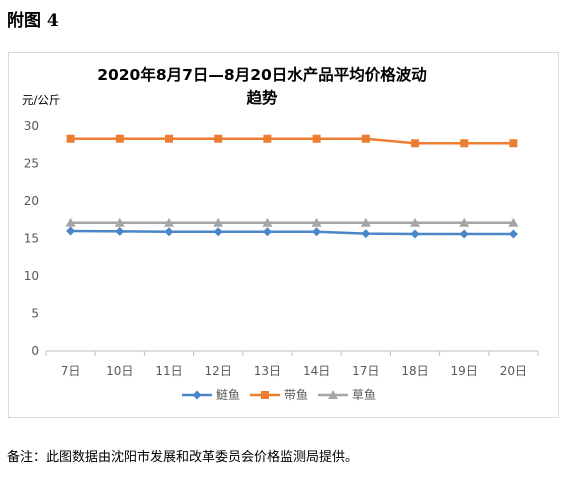 The width and height of the screenshot is (566, 477). Describe the element at coordinates (296, 395) in the screenshot. I see `legend-label: 带鱼` at that location.